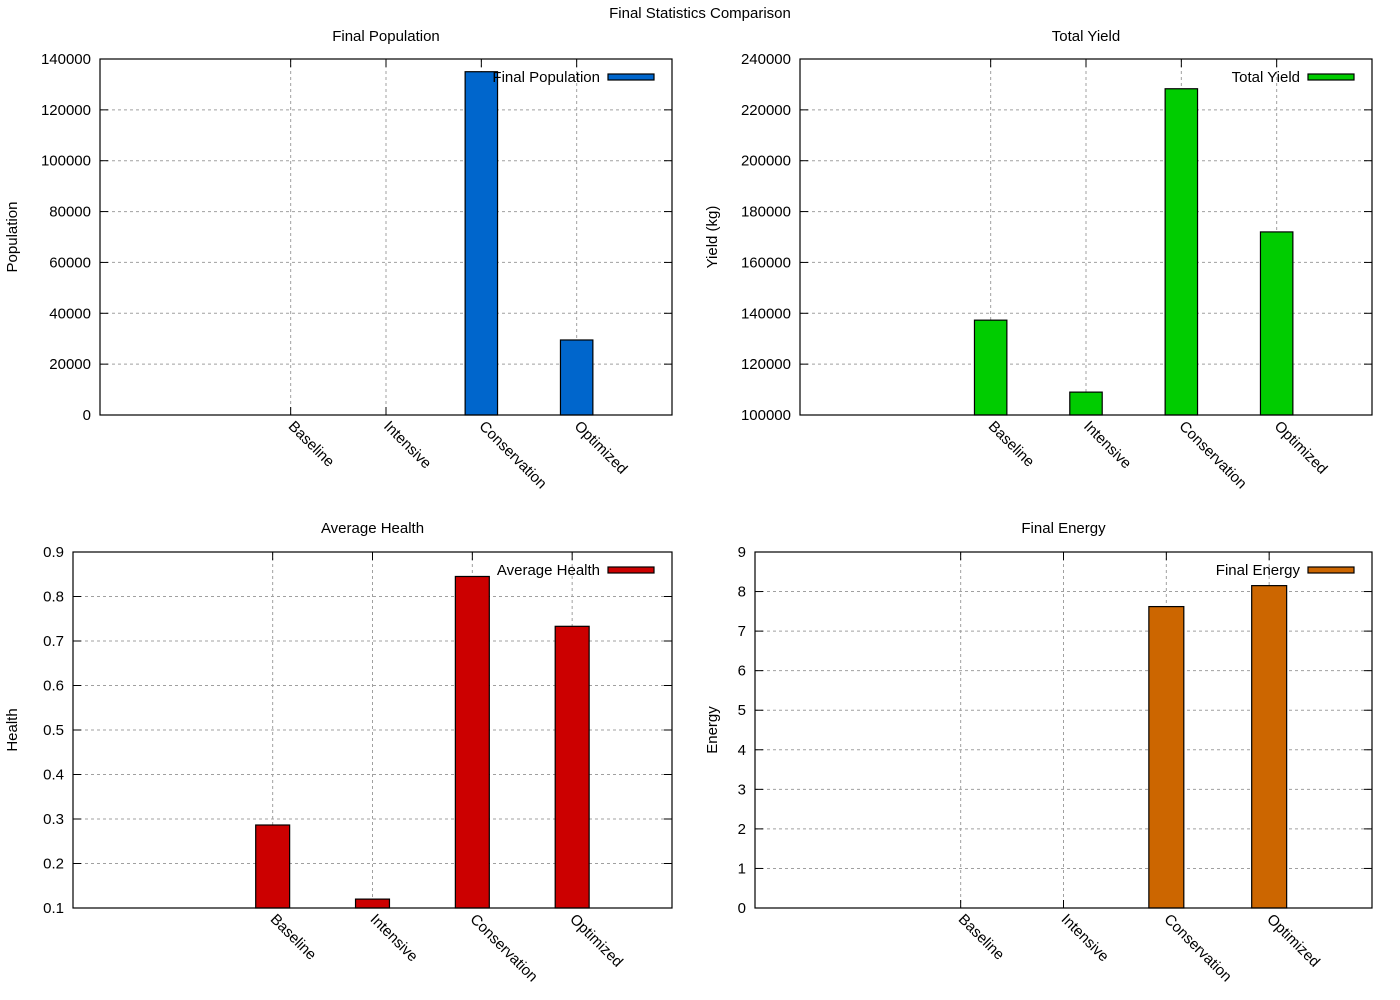  Describe the element at coordinates (53, 730) in the screenshot. I see `y-tick-label: 0.5` at that location.